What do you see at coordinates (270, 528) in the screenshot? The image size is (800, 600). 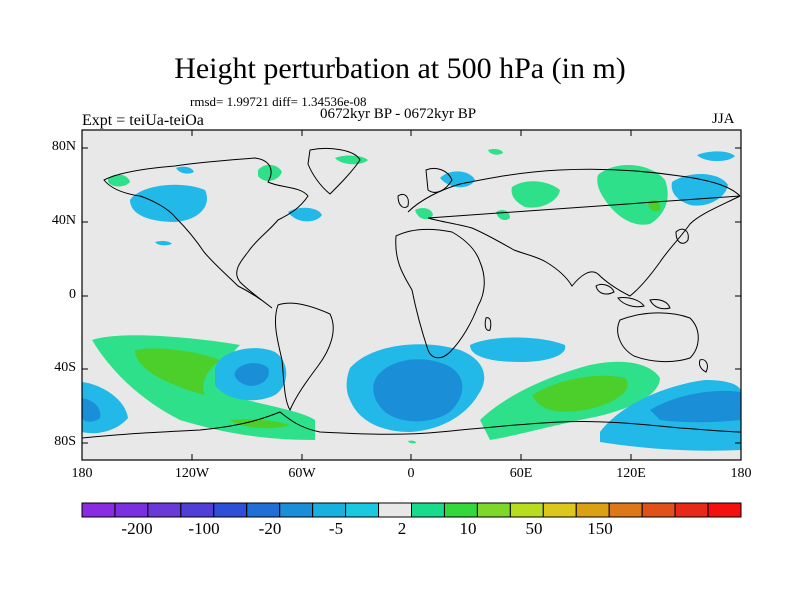 I see `colorbar-label: -20` at bounding box center [270, 528].